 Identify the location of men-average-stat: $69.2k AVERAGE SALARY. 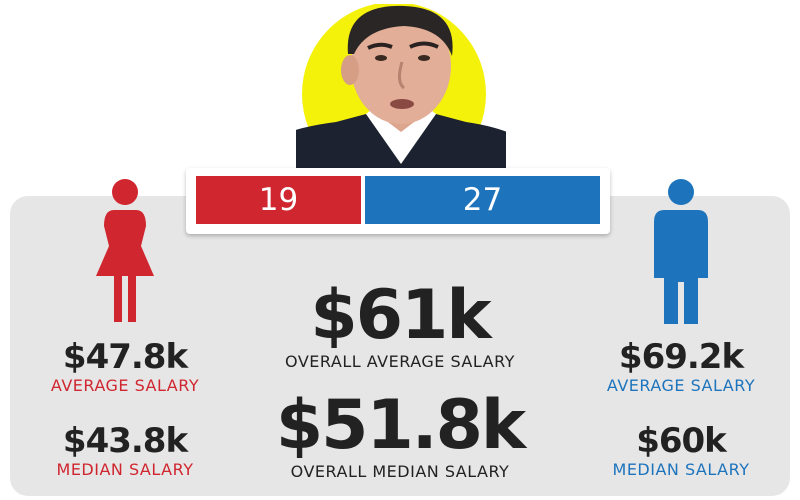
(681, 367).